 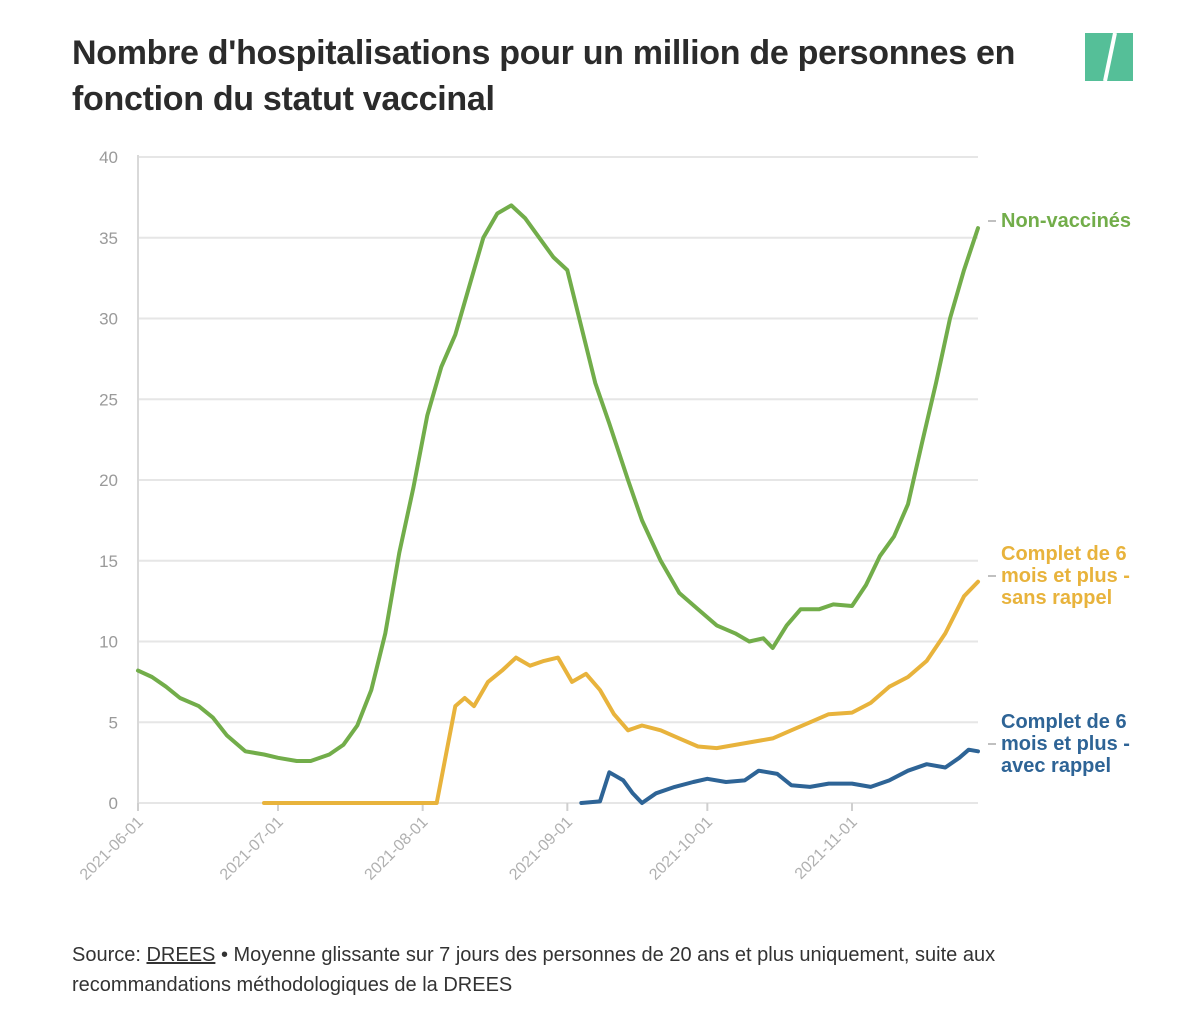 What do you see at coordinates (397, 849) in the screenshot?
I see `x-tick-label-2021-08-01: 2021-08-01` at bounding box center [397, 849].